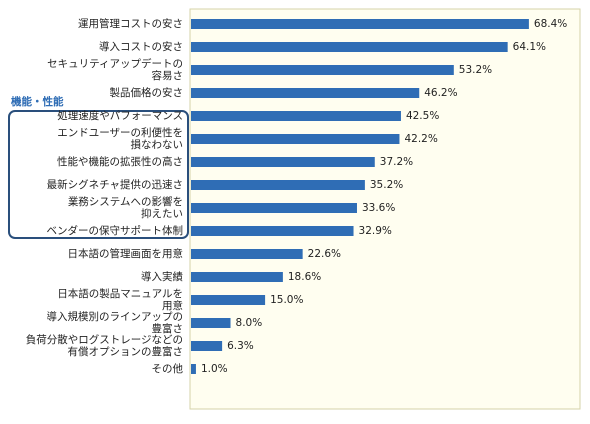 The height and width of the screenshot is (424, 590). Describe the element at coordinates (98, 174) in the screenshot. I see `group-box` at that location.